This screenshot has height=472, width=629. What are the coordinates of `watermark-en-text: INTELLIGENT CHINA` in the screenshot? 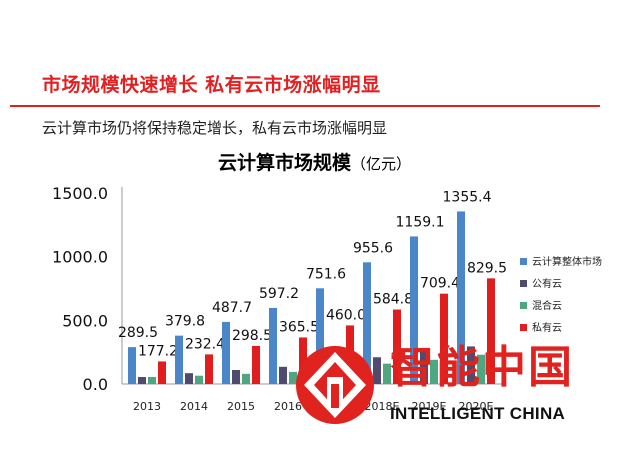 It's located at (478, 413).